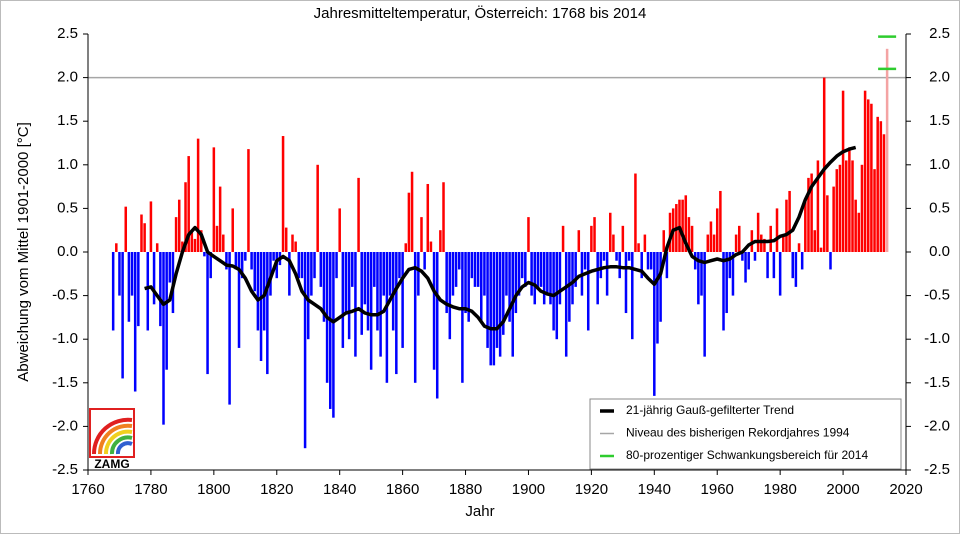 This screenshot has height=534, width=960. Describe the element at coordinates (939, 251) in the screenshot. I see `y2-tick-label: 0.0` at that location.